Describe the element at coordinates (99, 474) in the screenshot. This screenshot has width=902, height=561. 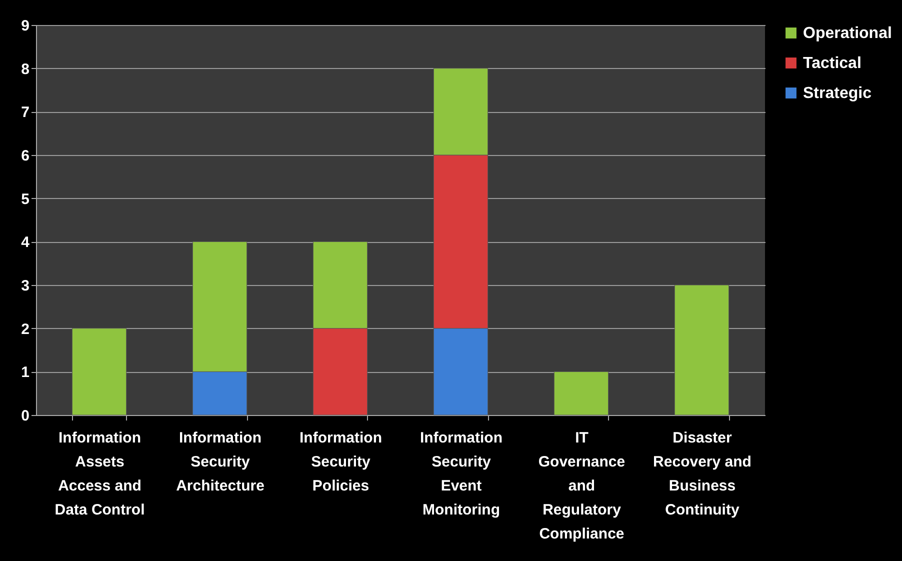
I see `x-tick-label: Information Assets Access and Data Control` at that location.